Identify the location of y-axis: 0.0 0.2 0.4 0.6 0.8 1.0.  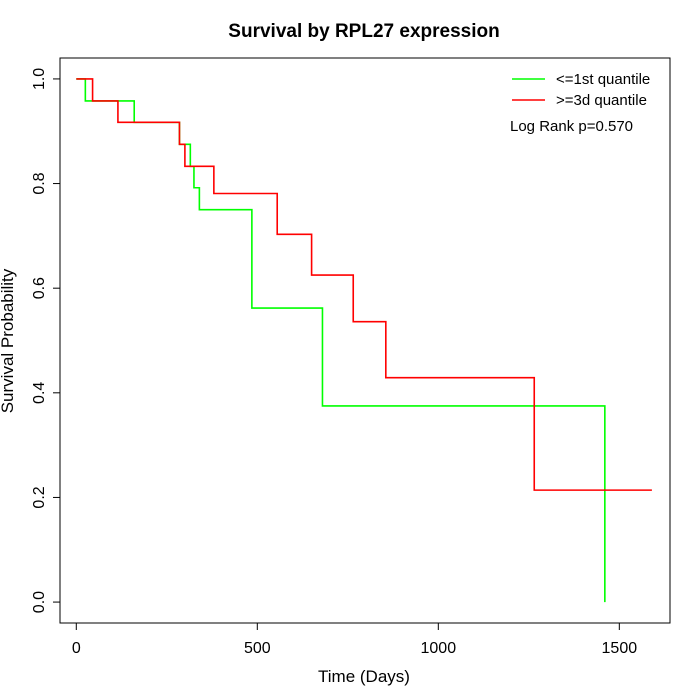
(45, 340).